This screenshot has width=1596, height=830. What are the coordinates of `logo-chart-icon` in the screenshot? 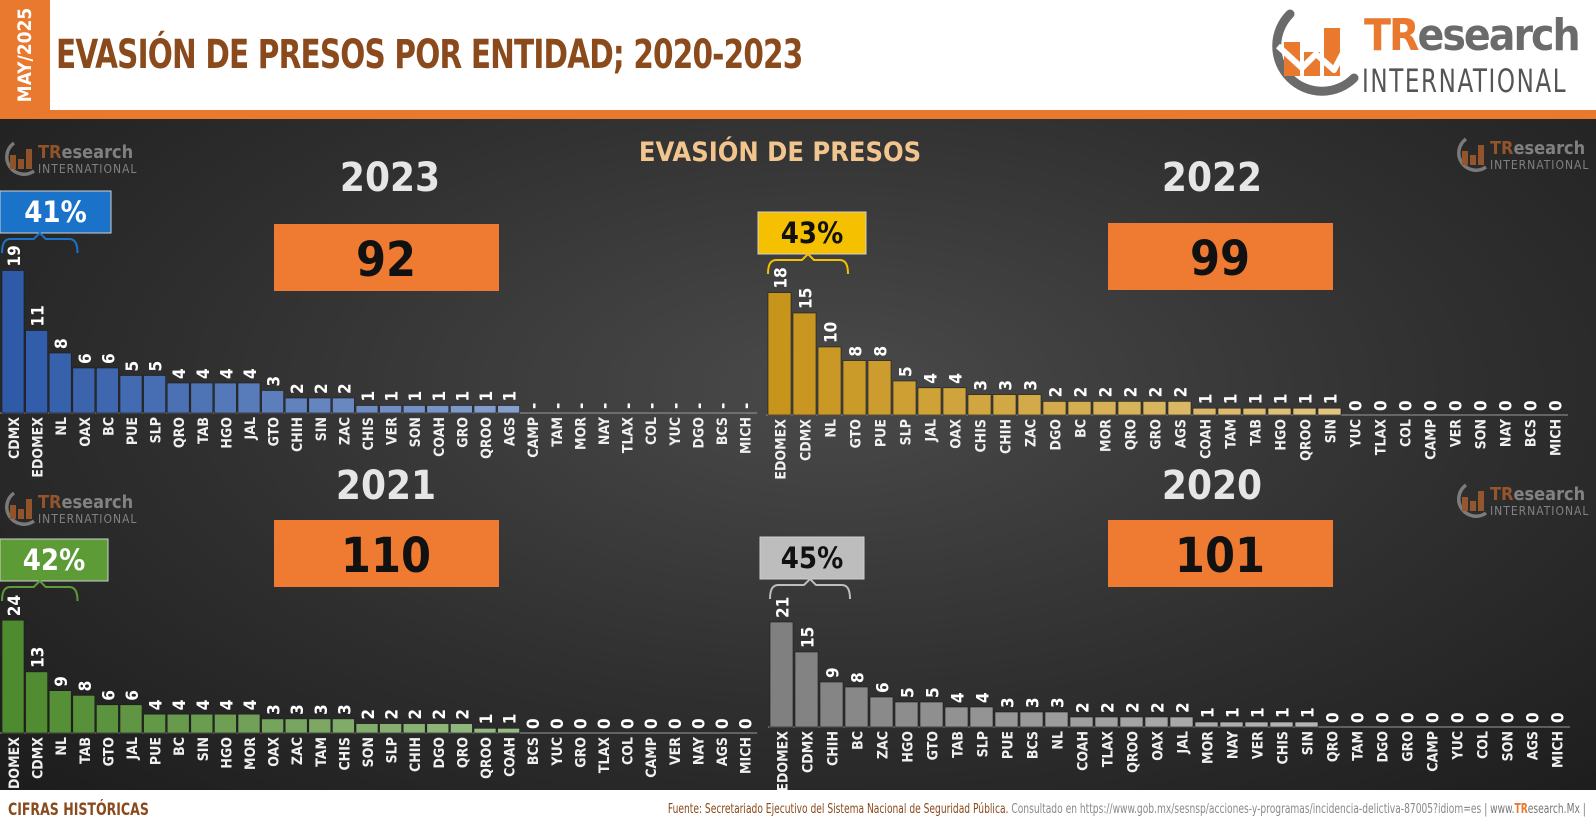 It's located at (1316, 52).